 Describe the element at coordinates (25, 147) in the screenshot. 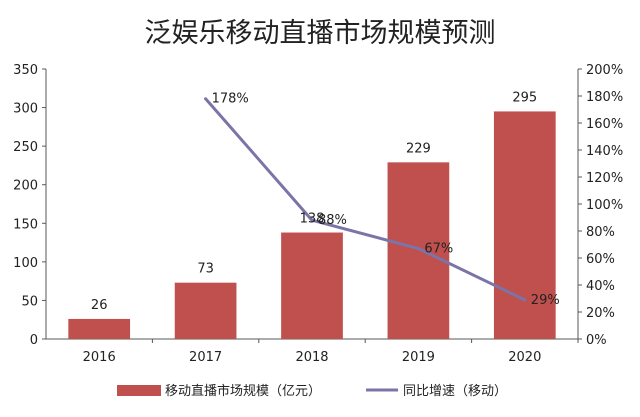

I see `left-tick-label: 250` at that location.